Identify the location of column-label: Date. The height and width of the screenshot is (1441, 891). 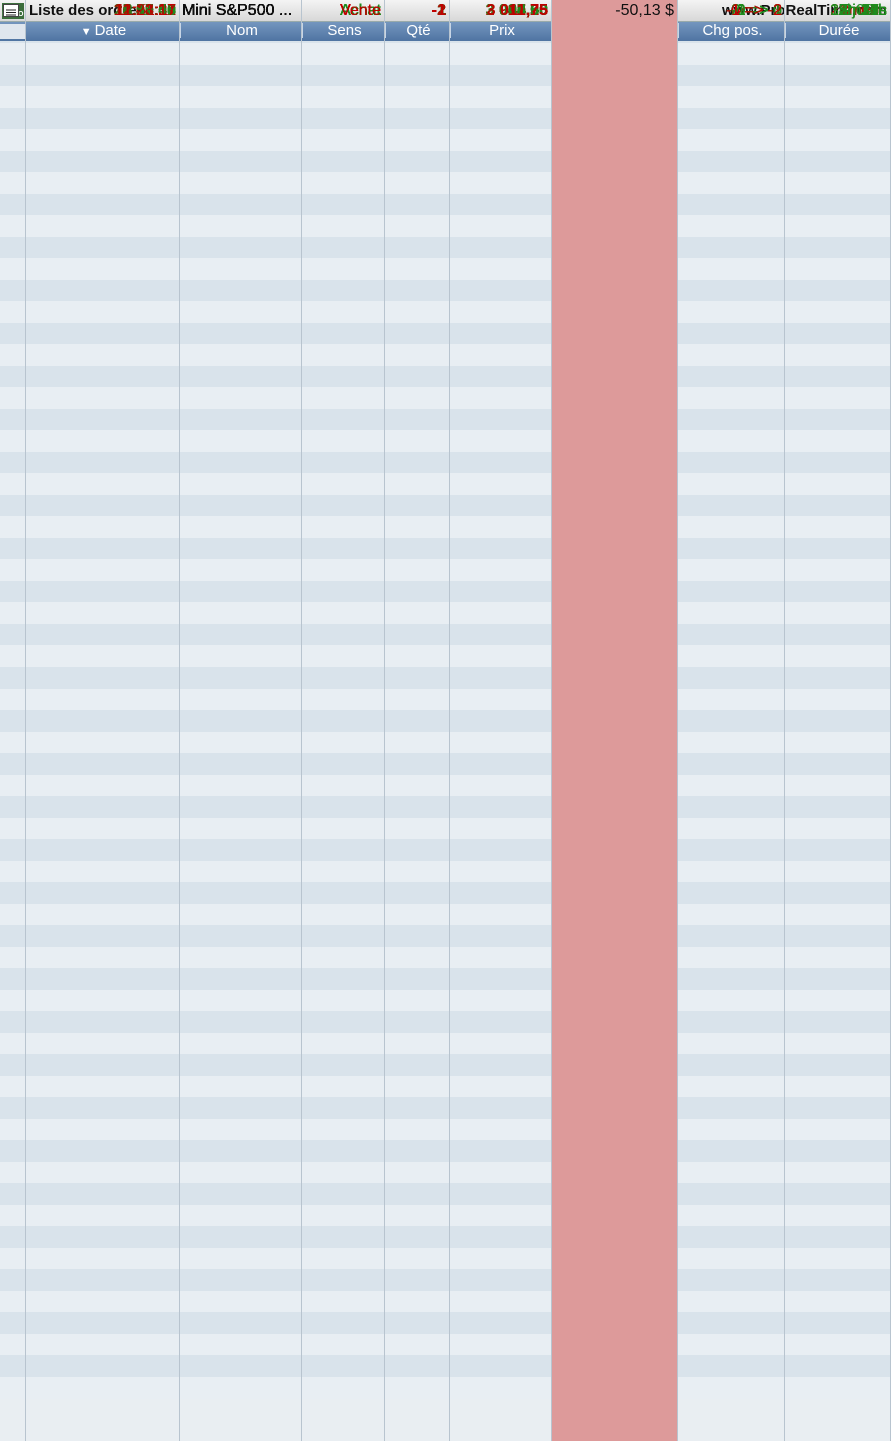
(110, 30).